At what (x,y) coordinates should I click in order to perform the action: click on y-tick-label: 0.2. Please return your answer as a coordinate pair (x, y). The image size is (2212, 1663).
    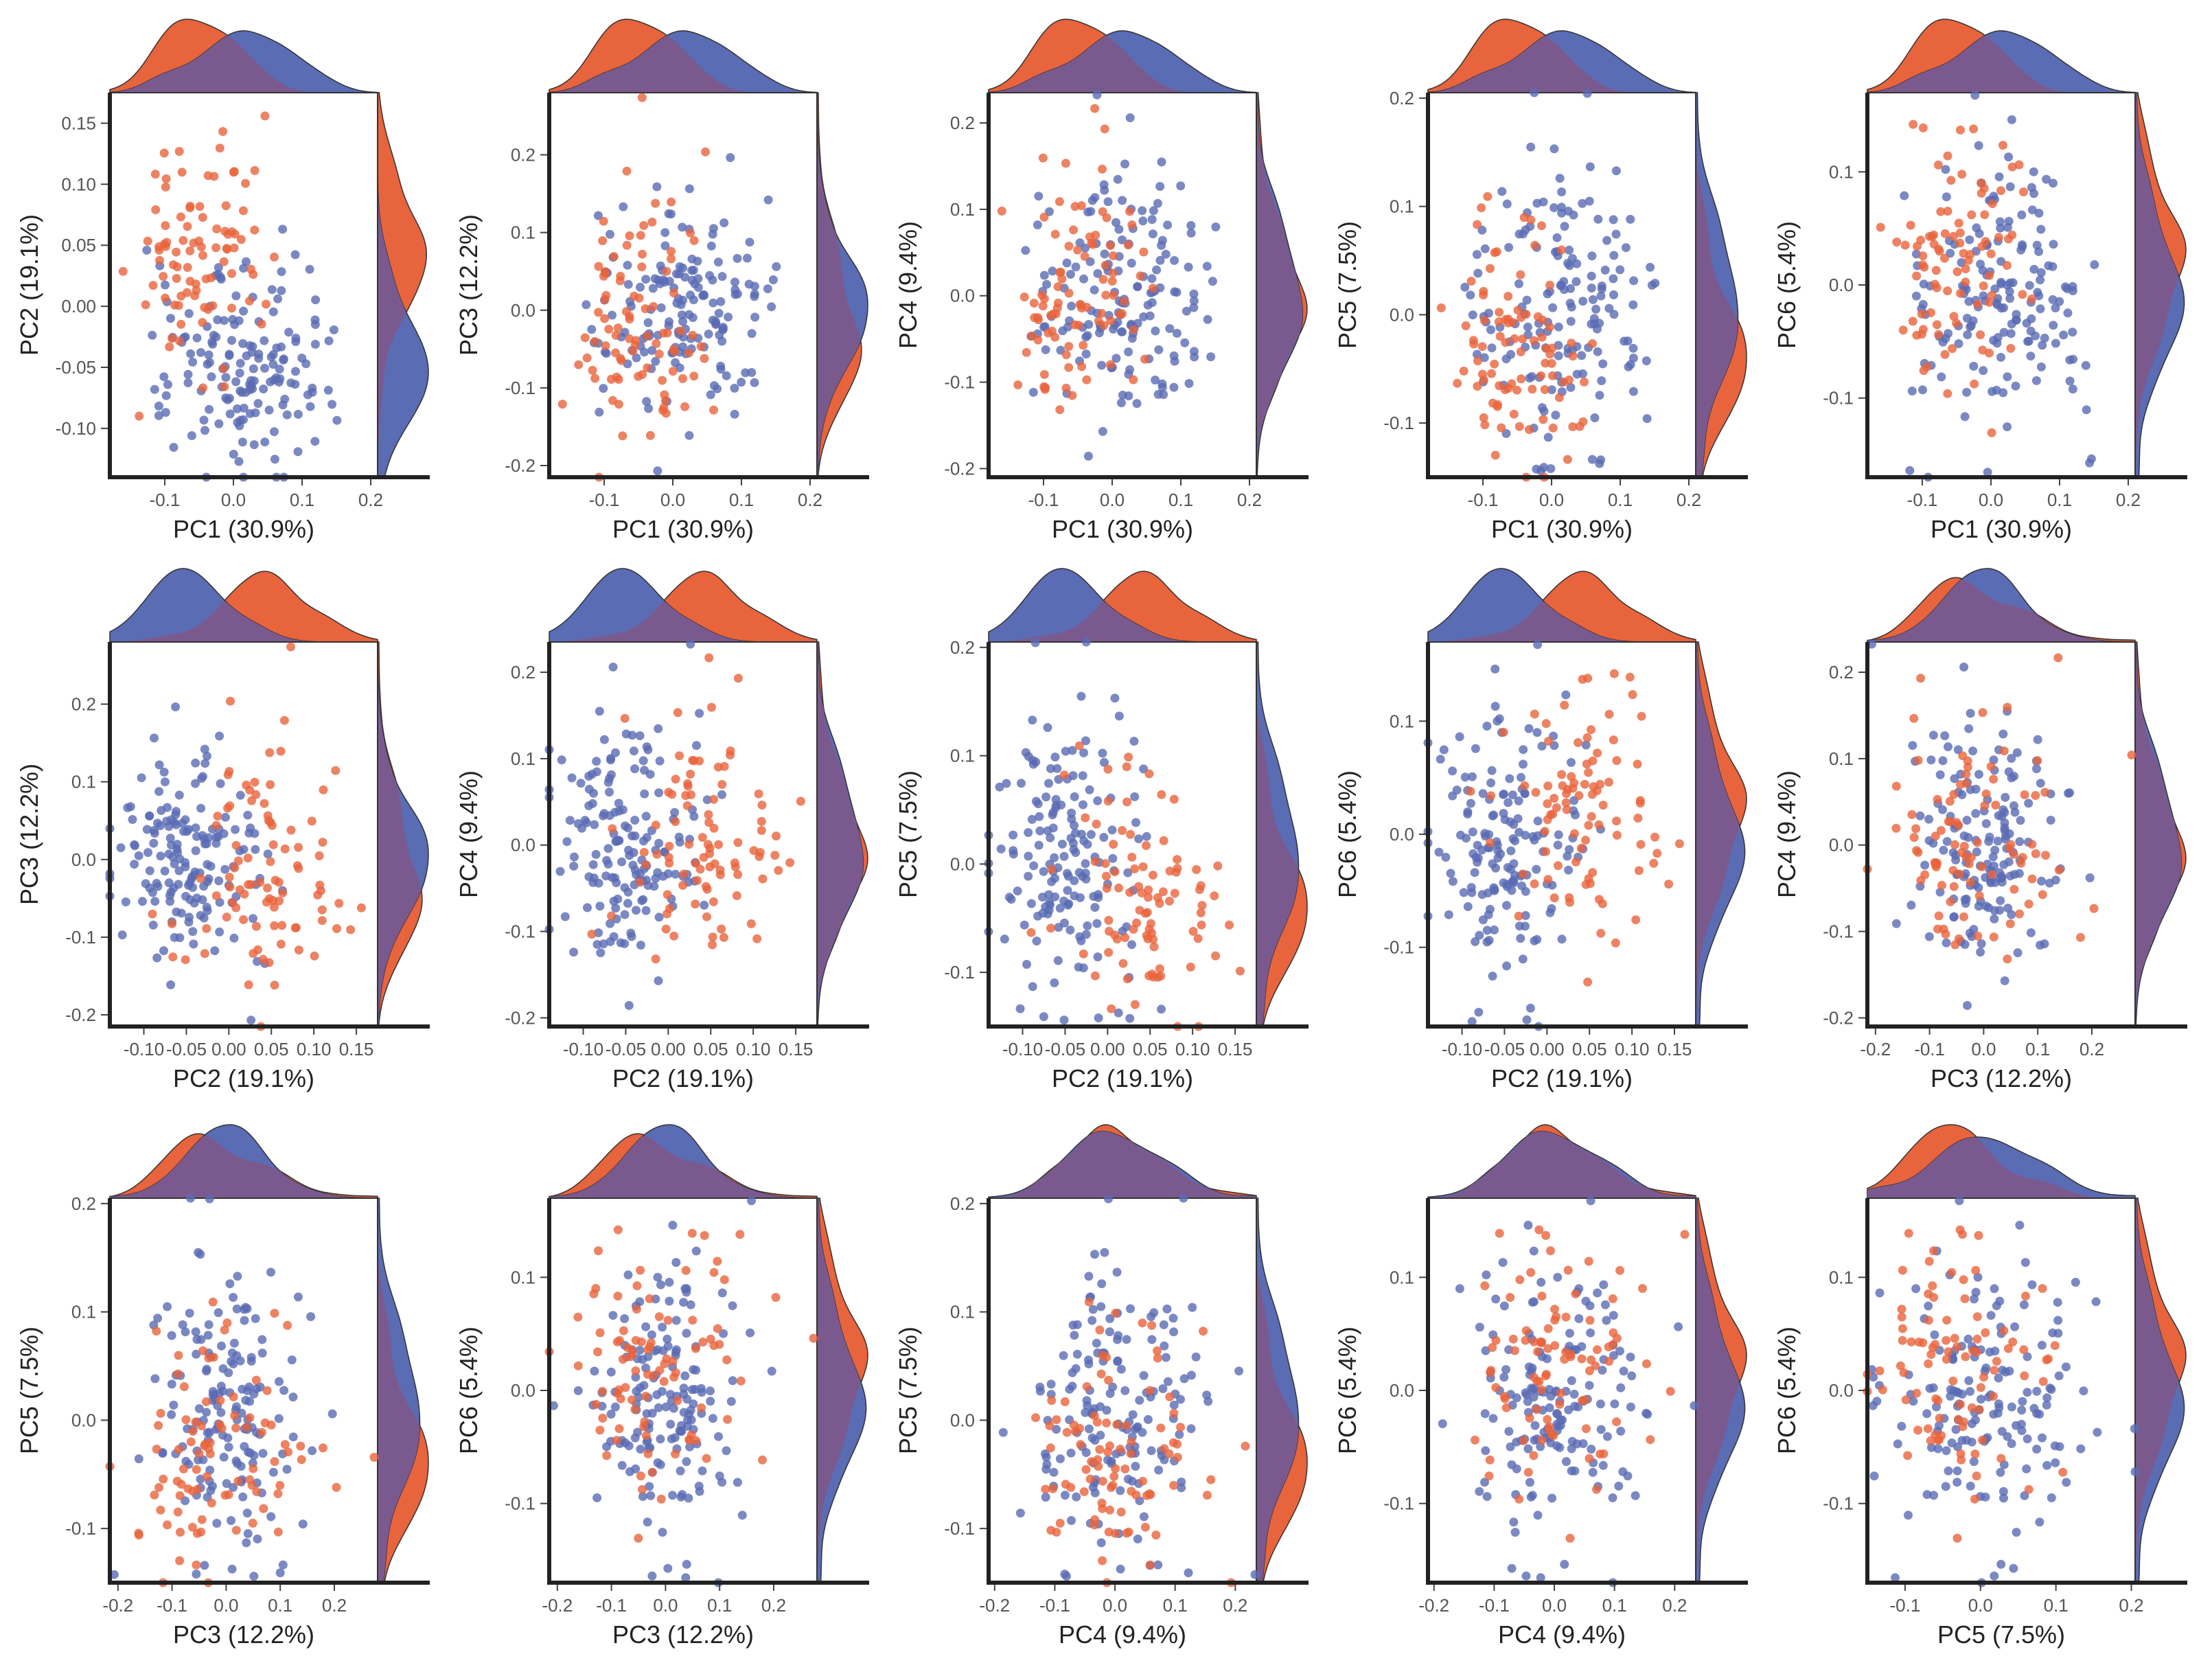
    Looking at the image, I should click on (962, 1203).